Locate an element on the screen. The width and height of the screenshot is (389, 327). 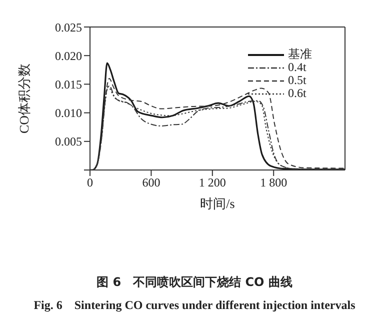
legend-label: 0.5t is located at coordinates (297, 80).